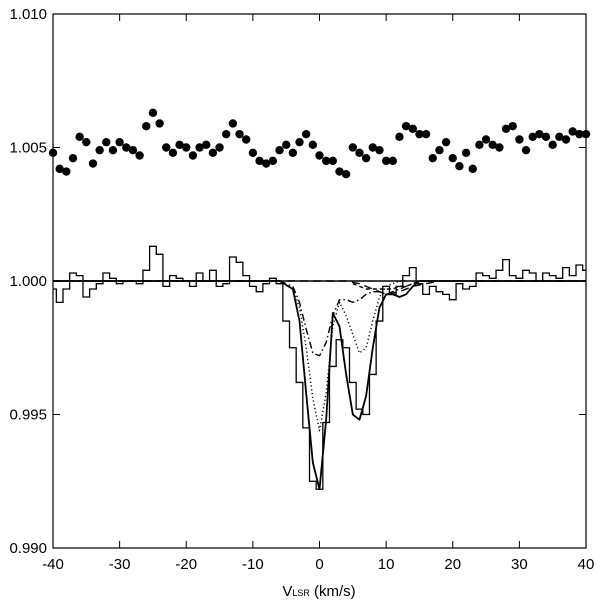 This screenshot has height=603, width=600. What do you see at coordinates (452, 564) in the screenshot?
I see `x-tick-label: 20` at bounding box center [452, 564].